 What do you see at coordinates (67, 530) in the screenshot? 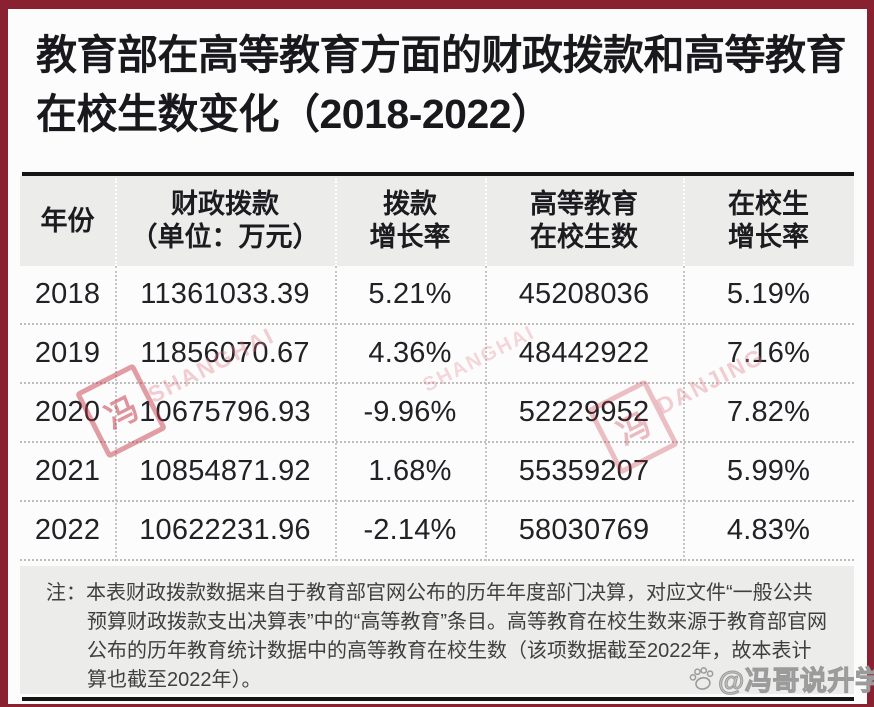
I see `table-cell-year: 2022` at bounding box center [67, 530].